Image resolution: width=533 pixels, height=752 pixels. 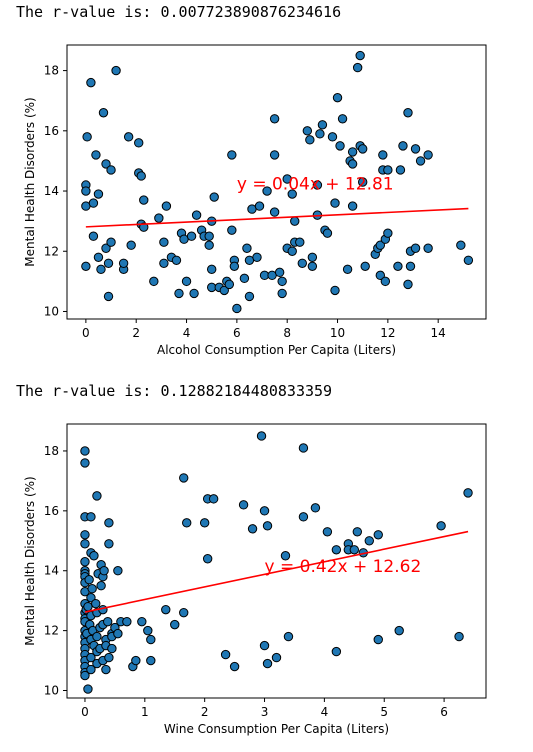 I want to click on y-tick-label: 12, so click(x=51, y=251).